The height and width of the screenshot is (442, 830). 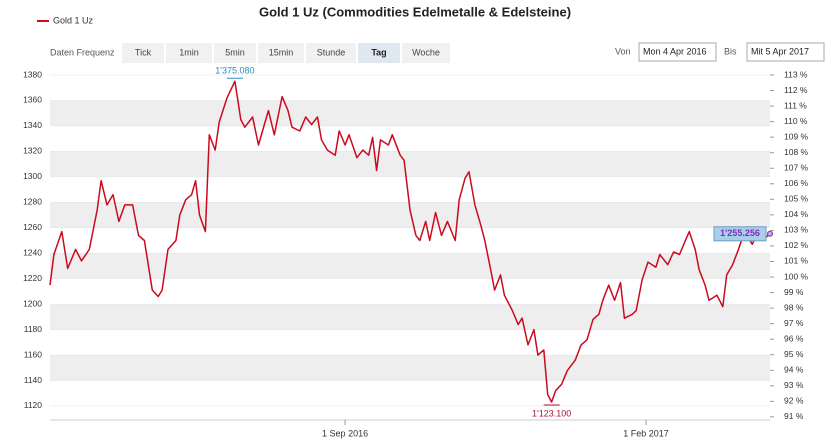 I want to click on frequency-button-label: Woche, so click(x=426, y=52).